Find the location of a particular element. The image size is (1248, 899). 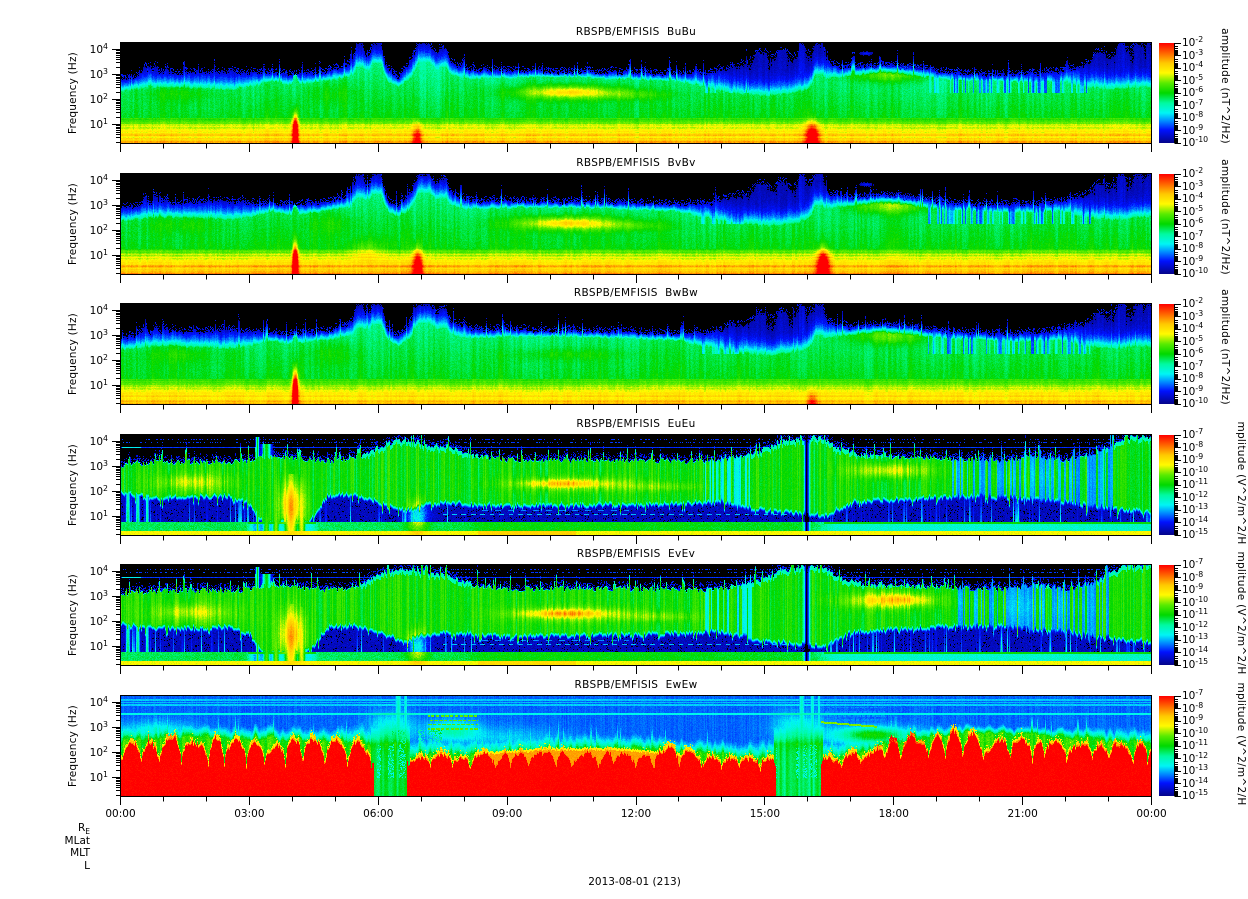

spectrogram-canvas-EuEu is located at coordinates (636, 485).